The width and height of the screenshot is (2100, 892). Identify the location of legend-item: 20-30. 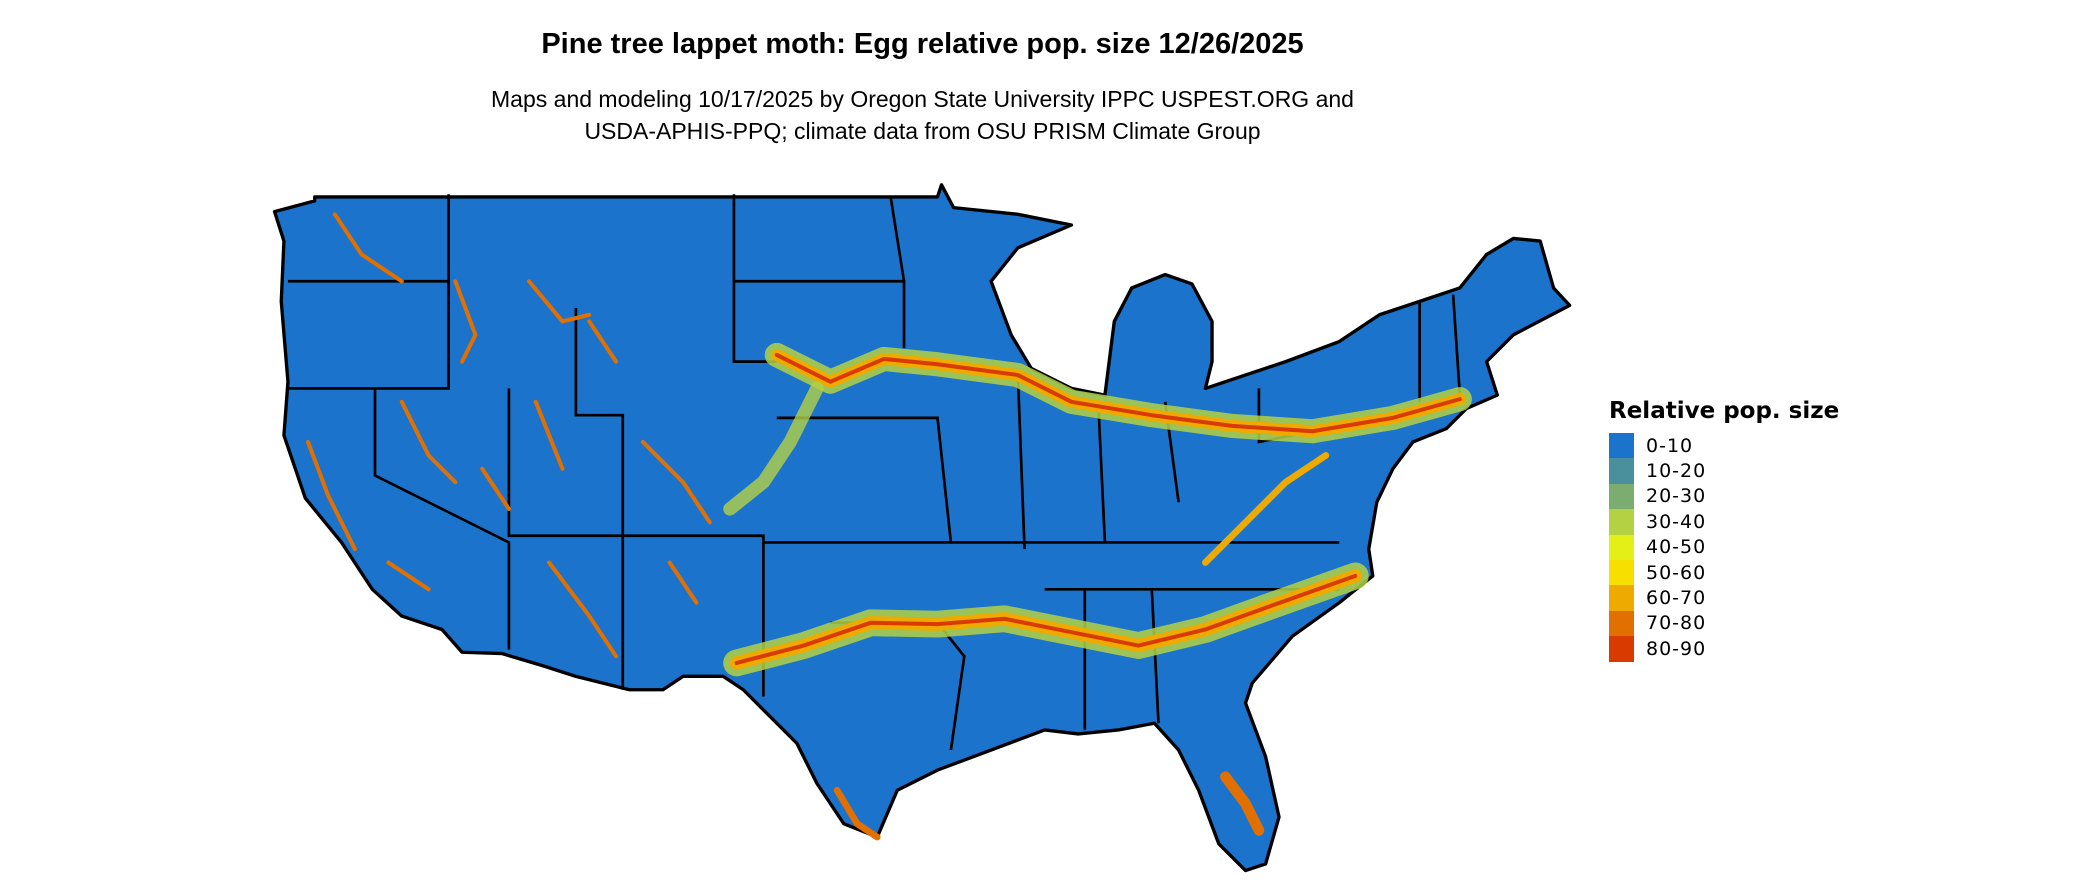
(1724, 496).